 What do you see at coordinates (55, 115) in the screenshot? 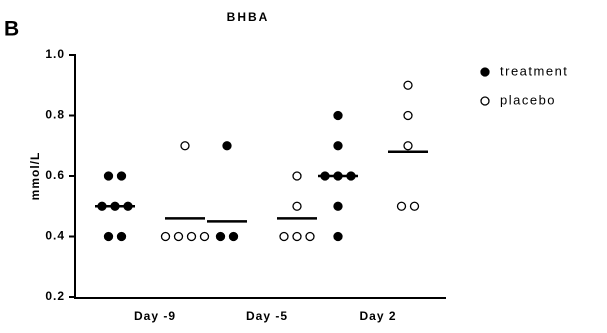
I see `y-tick-label: 0.8` at bounding box center [55, 115].